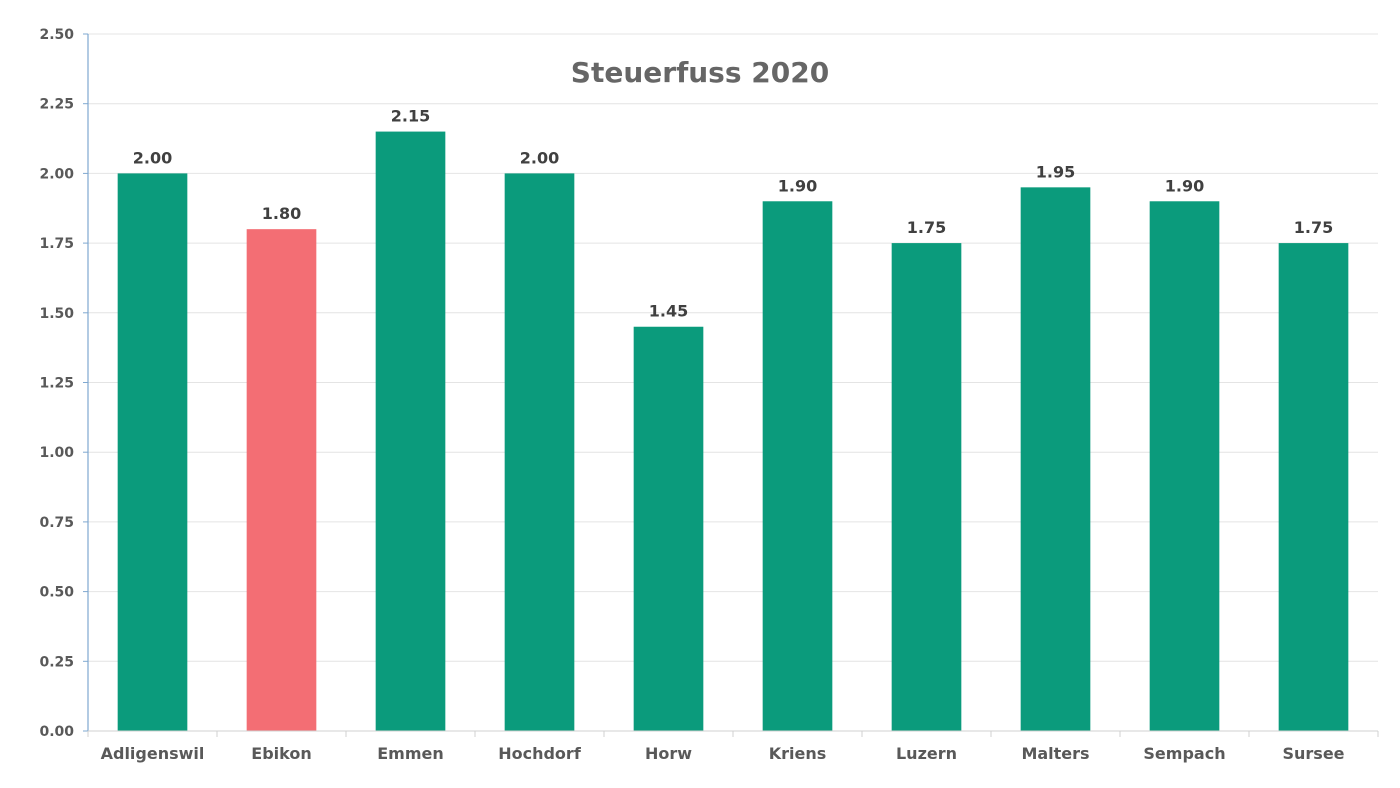 This screenshot has width=1400, height=788. Describe the element at coordinates (152, 452) in the screenshot. I see `bar-adligenswil` at that location.